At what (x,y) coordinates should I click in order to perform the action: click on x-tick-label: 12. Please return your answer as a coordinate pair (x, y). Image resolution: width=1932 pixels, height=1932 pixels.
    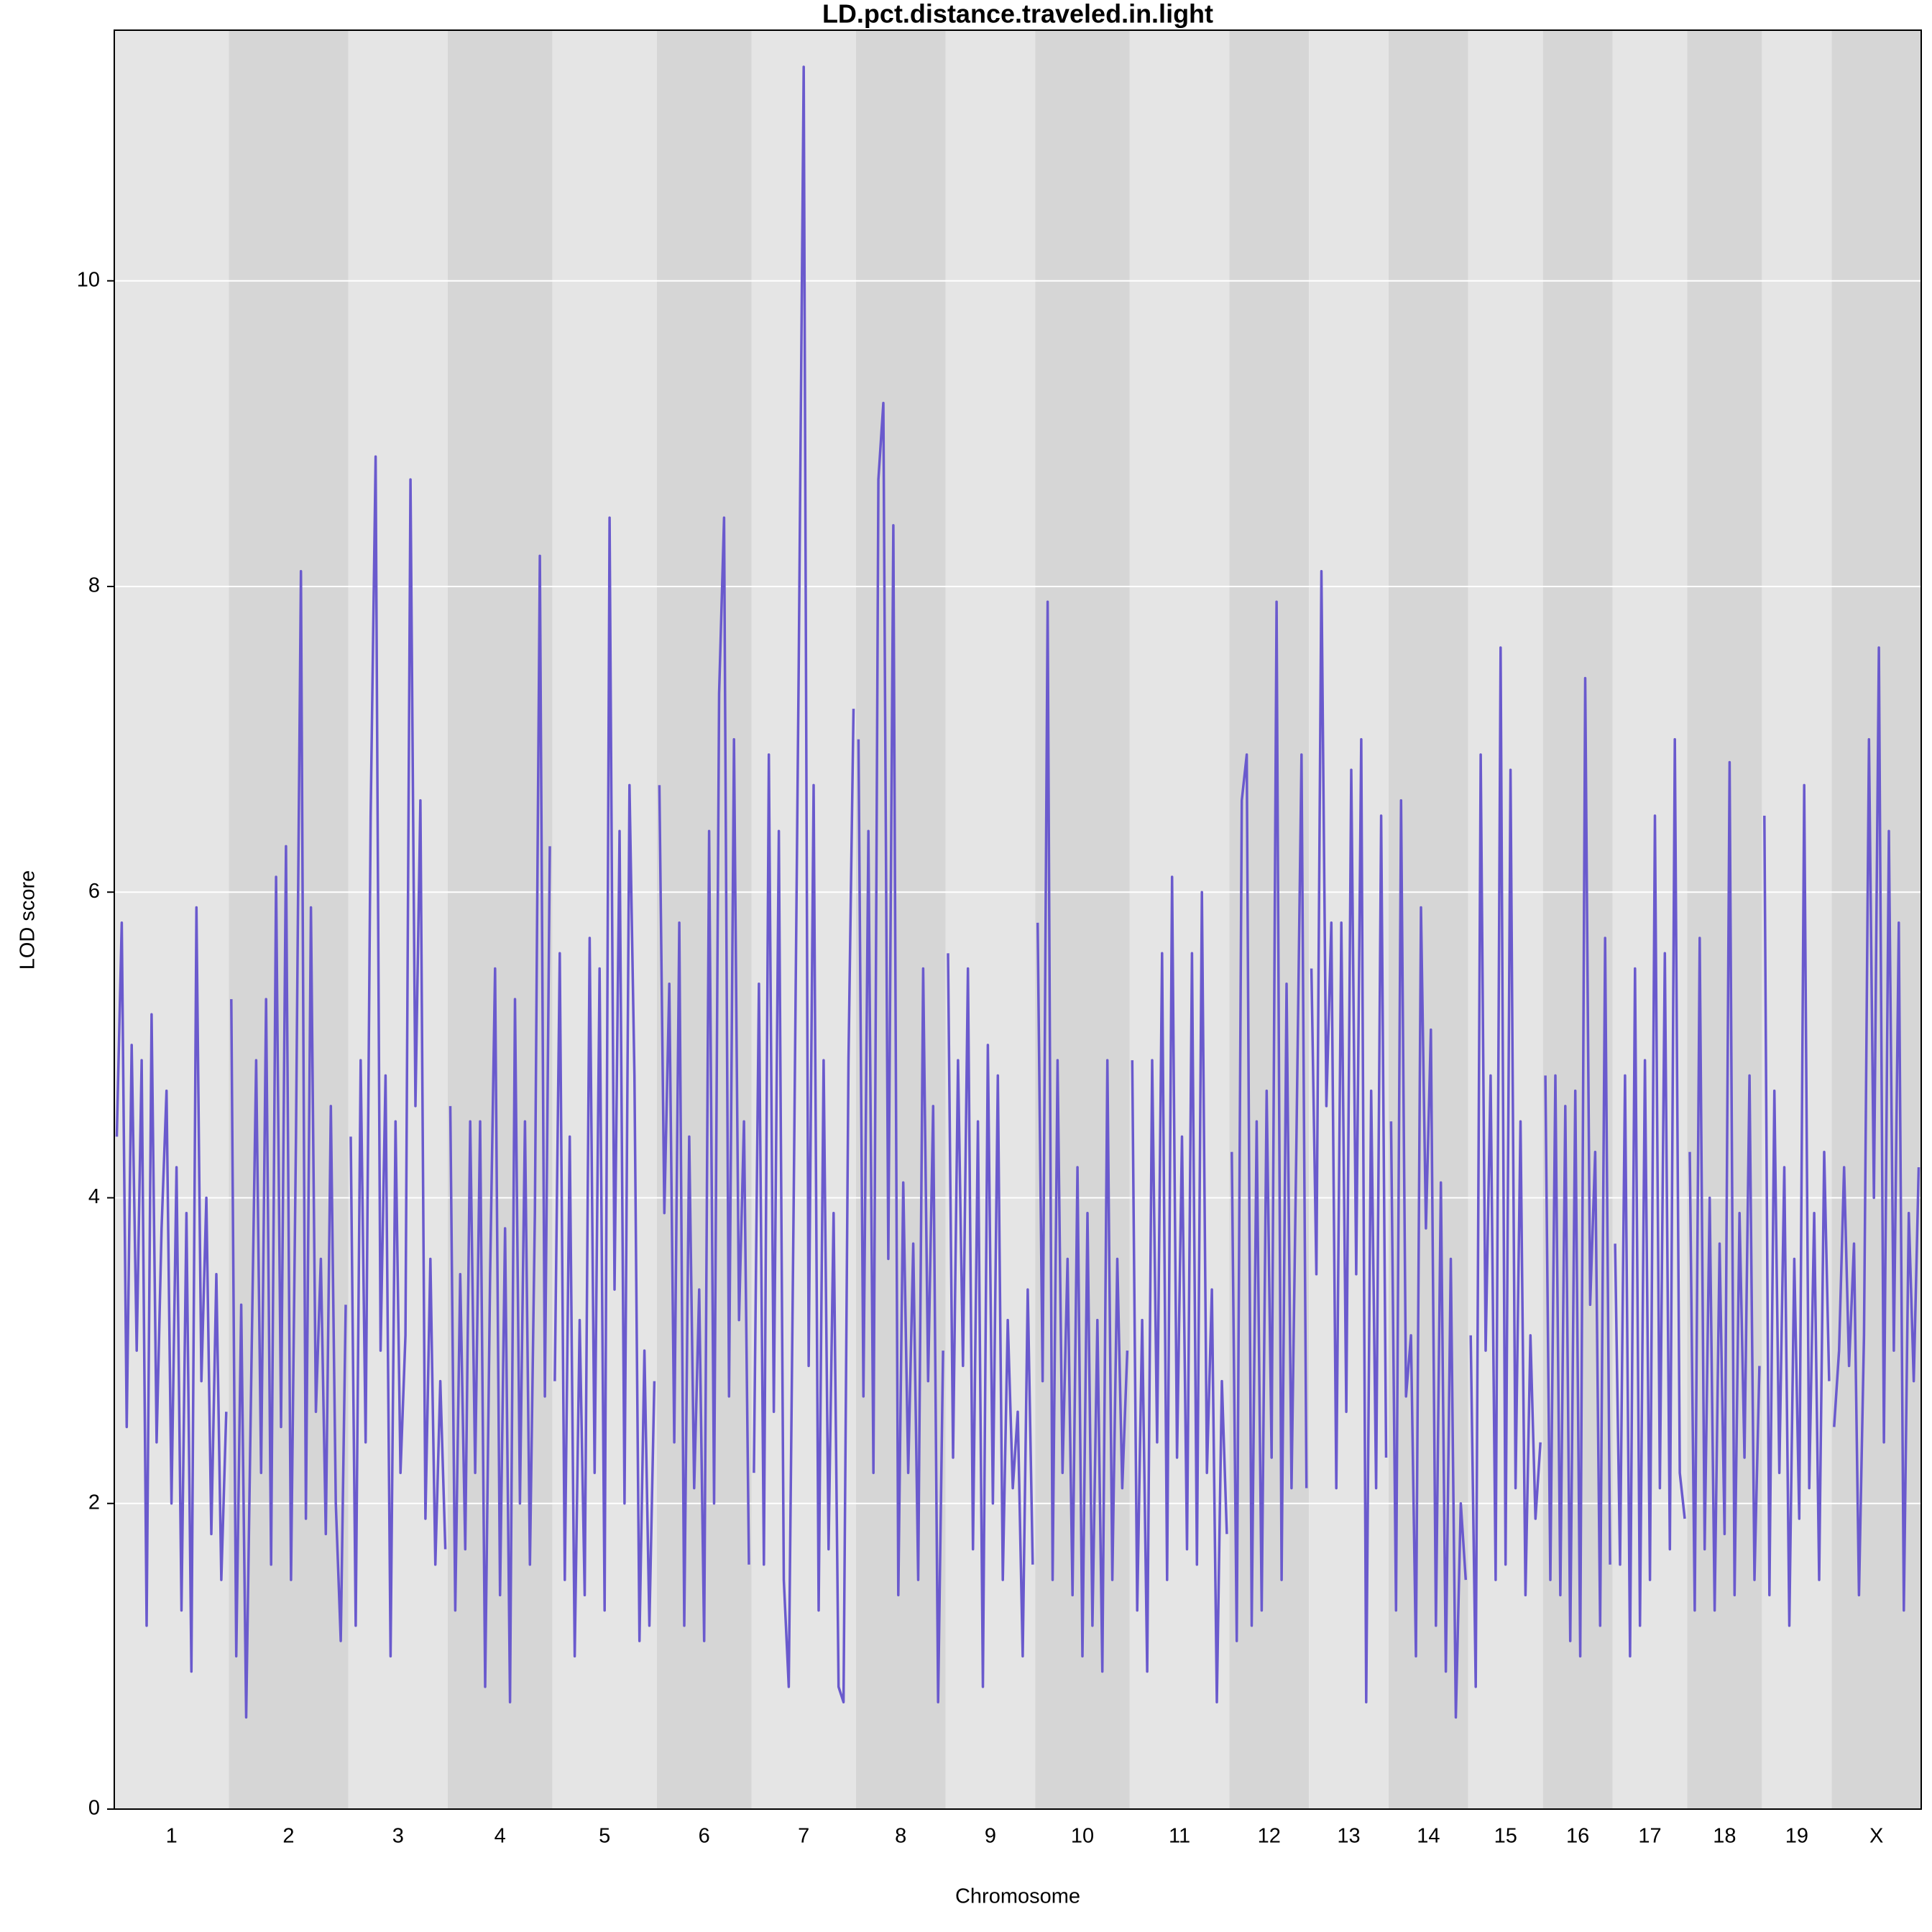
    Looking at the image, I should click on (1269, 1836).